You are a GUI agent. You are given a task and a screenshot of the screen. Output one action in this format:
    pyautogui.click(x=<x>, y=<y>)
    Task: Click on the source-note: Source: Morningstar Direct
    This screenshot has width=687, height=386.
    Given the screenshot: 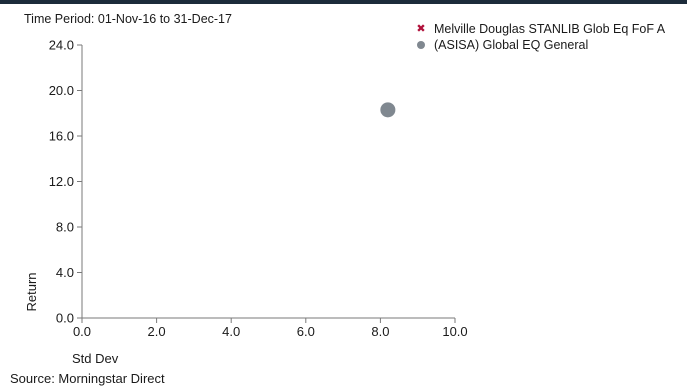 What is the action you would take?
    pyautogui.click(x=87, y=378)
    